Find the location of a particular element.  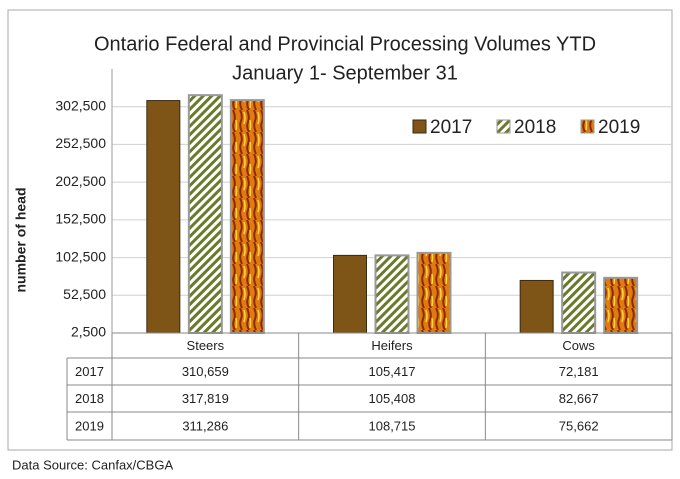

x-tick-label: Steers is located at coordinates (206, 345).